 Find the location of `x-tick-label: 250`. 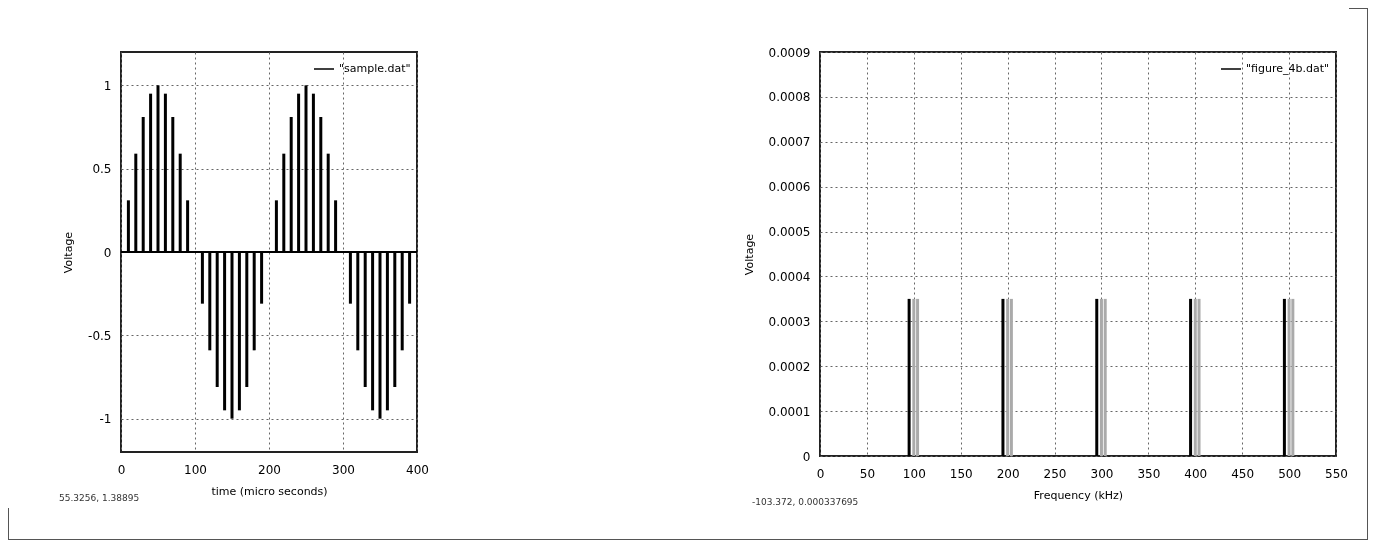

x-tick-label: 250 is located at coordinates (1055, 473).